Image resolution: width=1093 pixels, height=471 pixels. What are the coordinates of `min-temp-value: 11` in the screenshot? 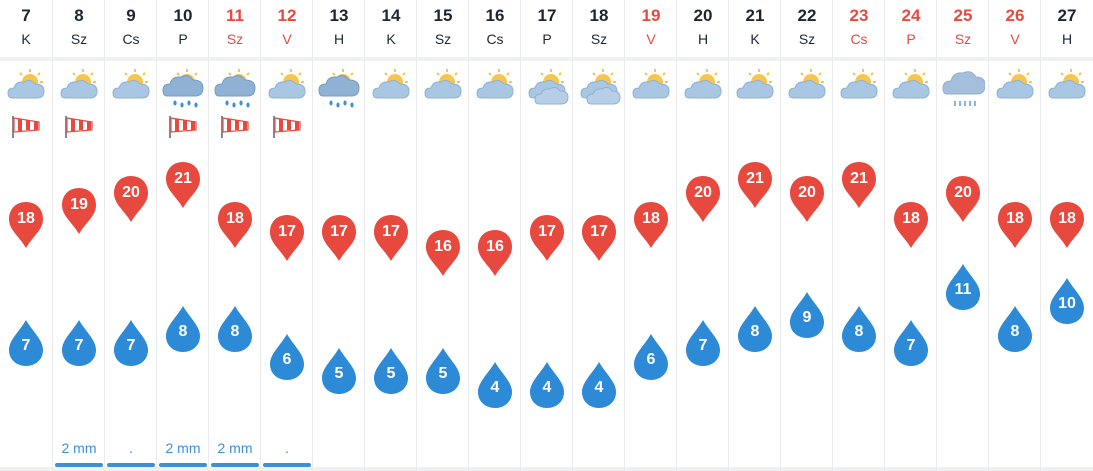 It's located at (963, 289).